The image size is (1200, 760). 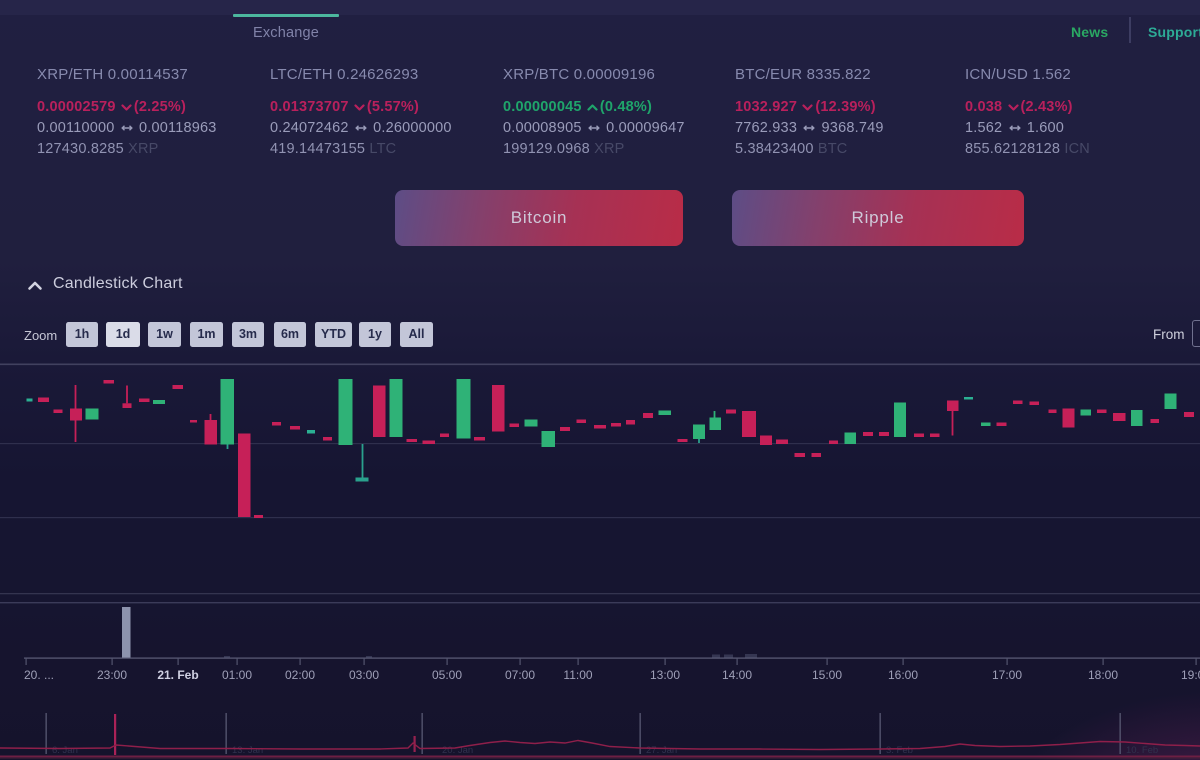 I want to click on svg-text: 18:00, so click(x=1103, y=675).